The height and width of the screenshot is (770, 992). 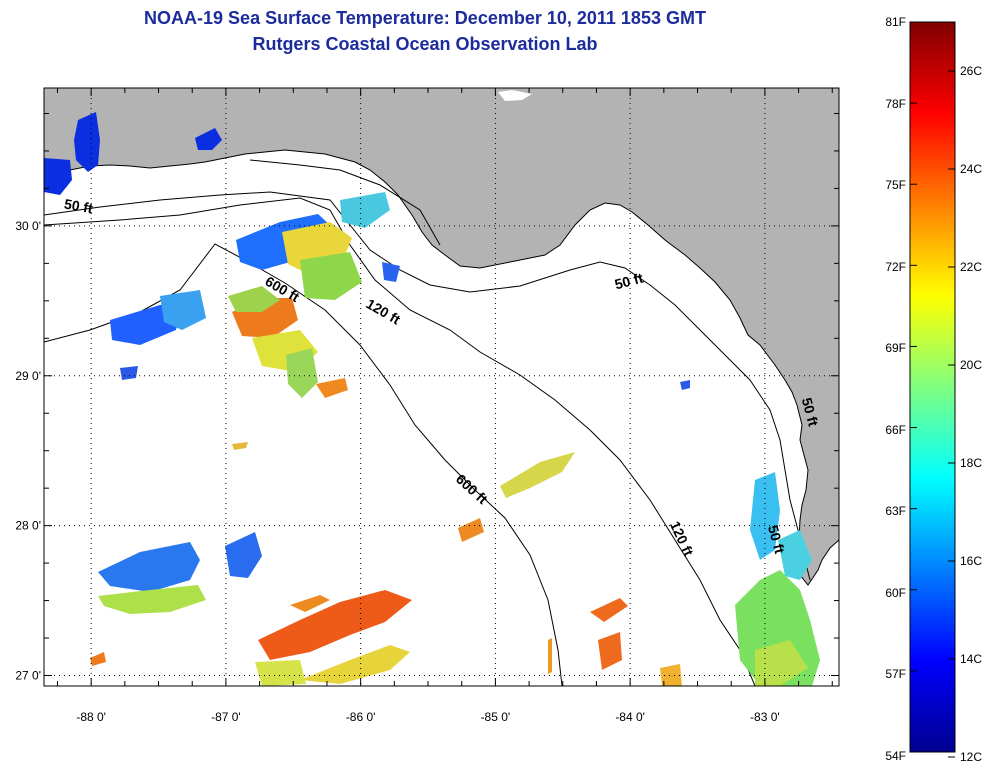 What do you see at coordinates (895, 267) in the screenshot?
I see `colorbar-f-label: 72F` at bounding box center [895, 267].